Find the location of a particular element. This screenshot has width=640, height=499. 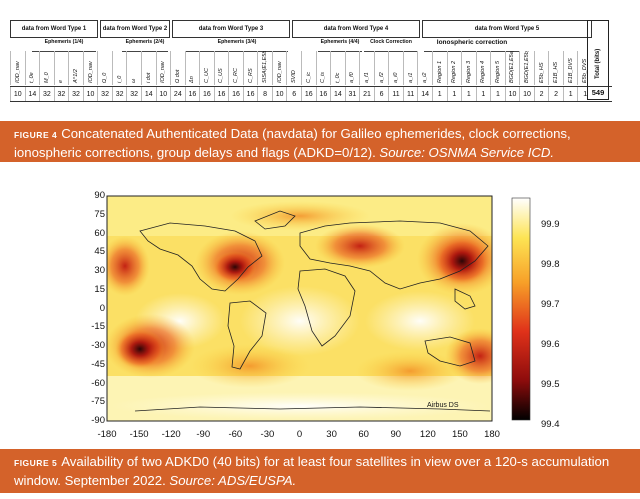

param-label: ω is located at coordinates (134, 80).